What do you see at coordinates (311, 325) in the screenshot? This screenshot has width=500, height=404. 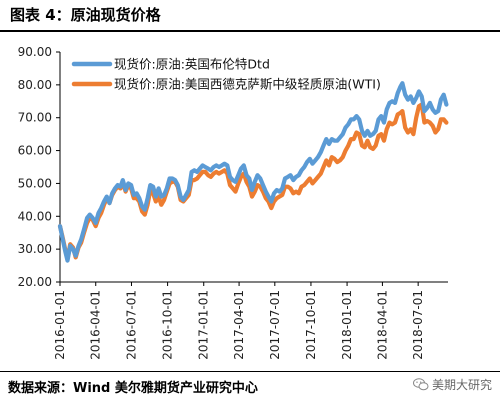 I see `x-tick-label: 2017-10-01` at bounding box center [311, 325].